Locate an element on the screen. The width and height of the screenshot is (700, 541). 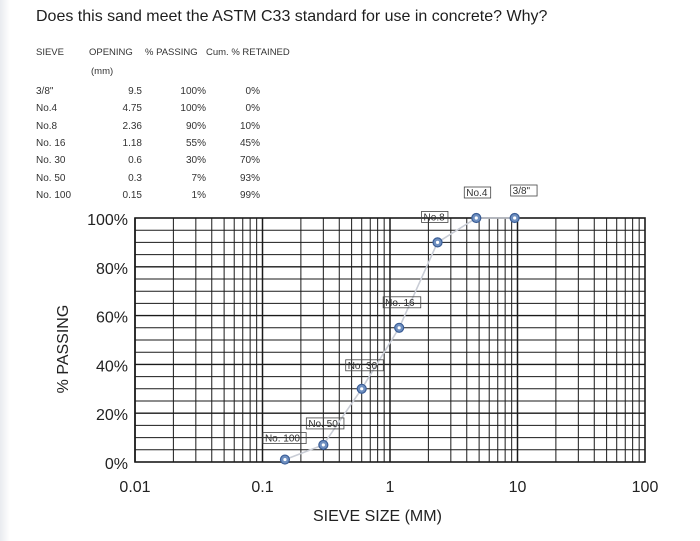
table-cell-sieve: No. 50 is located at coordinates (51, 178).